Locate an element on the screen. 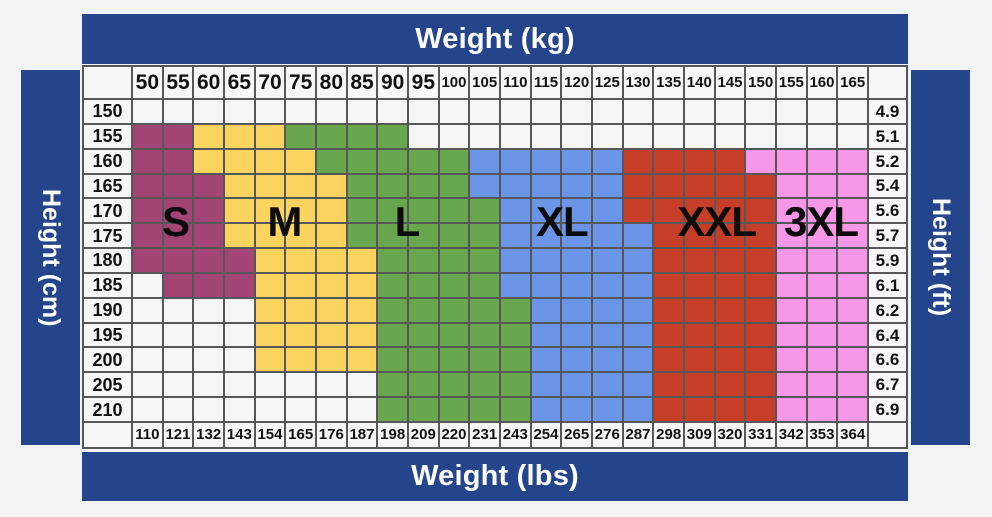 The height and width of the screenshot is (517, 992). height-cm-banner: Height (cm) is located at coordinates (50, 257).